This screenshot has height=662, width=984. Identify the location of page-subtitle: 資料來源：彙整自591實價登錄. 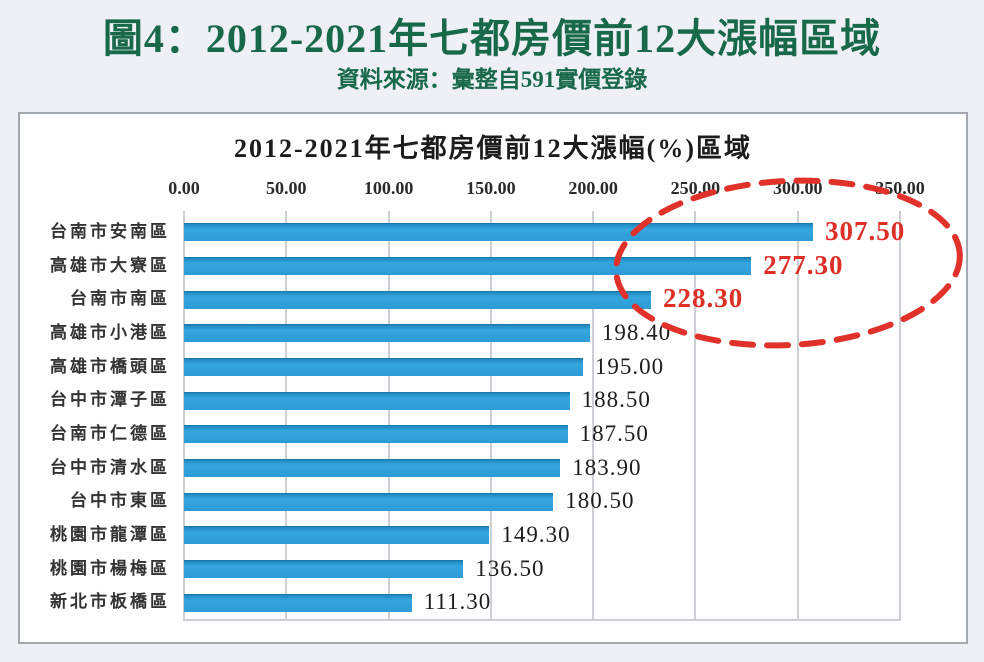
(492, 79).